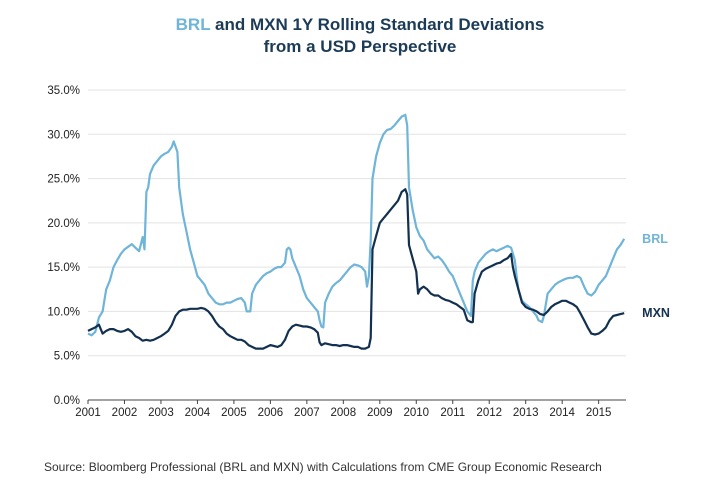 This screenshot has height=500, width=720. I want to click on chart-title-line2: from a USD Perspective, so click(360, 46).